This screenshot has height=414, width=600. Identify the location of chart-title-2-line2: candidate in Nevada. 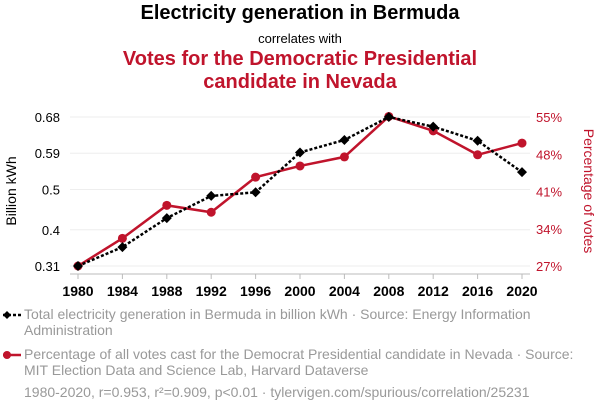
(300, 82).